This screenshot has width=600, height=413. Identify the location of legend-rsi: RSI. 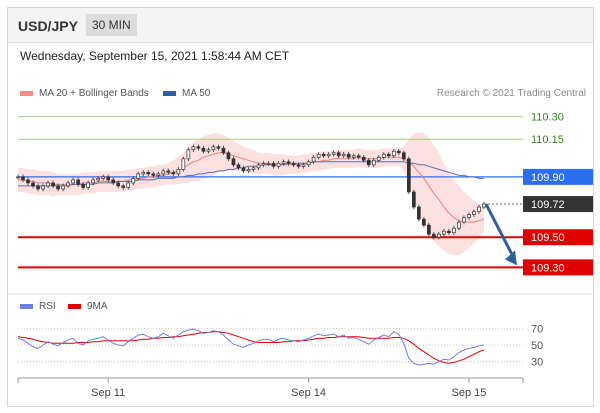
(38, 306).